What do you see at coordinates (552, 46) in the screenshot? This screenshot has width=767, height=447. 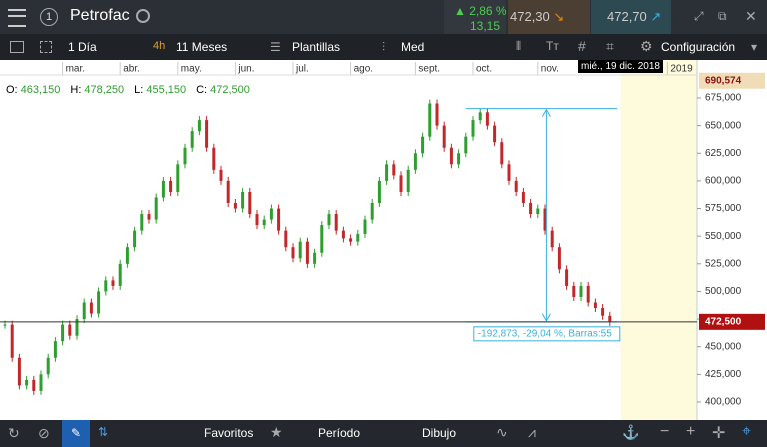 I see `text-icon: Tт` at bounding box center [552, 46].